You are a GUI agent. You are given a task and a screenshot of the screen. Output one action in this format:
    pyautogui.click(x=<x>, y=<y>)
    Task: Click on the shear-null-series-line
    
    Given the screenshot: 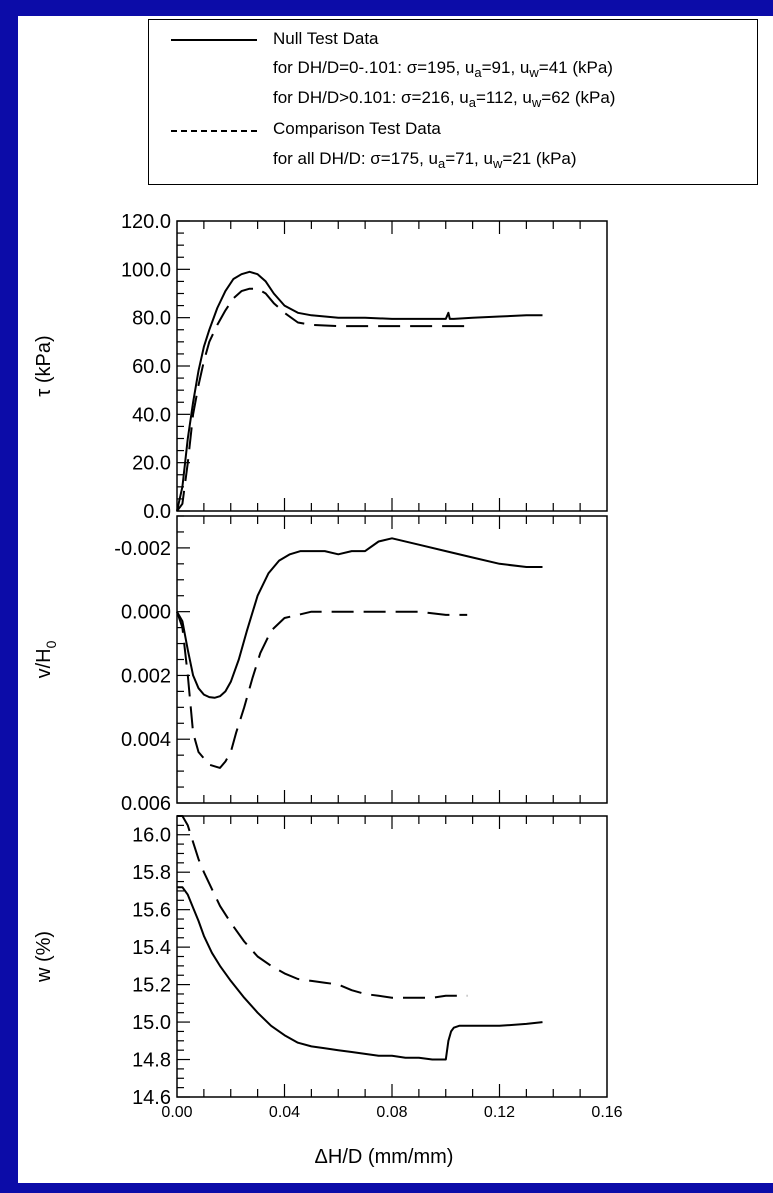 What is the action you would take?
    pyautogui.click(x=359, y=391)
    